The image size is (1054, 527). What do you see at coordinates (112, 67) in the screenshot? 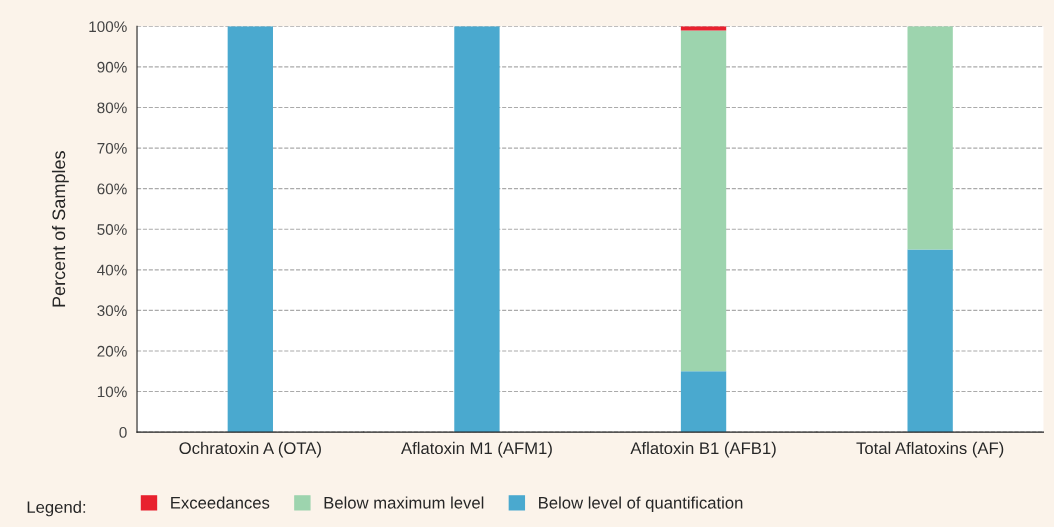
I see `y-tick-label: 90%` at bounding box center [112, 67].